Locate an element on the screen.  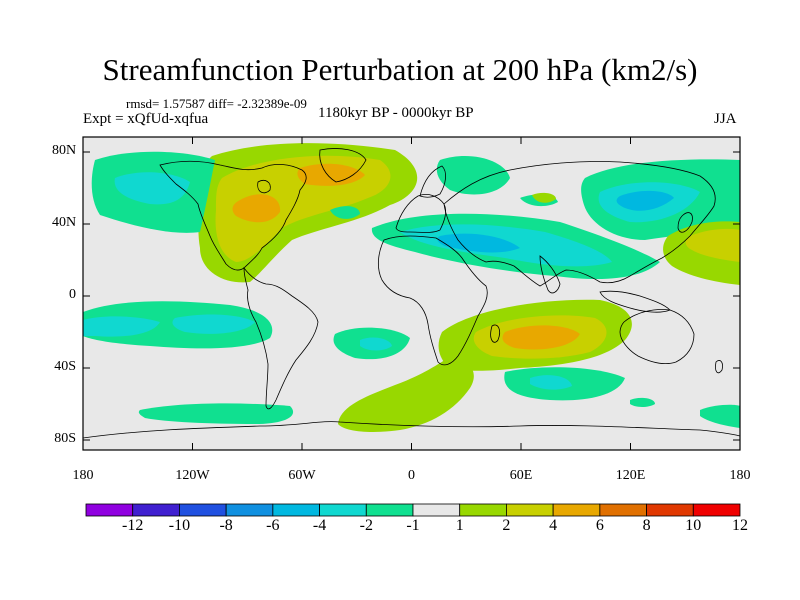
contour-indian-positive-core is located at coordinates (541, 337).